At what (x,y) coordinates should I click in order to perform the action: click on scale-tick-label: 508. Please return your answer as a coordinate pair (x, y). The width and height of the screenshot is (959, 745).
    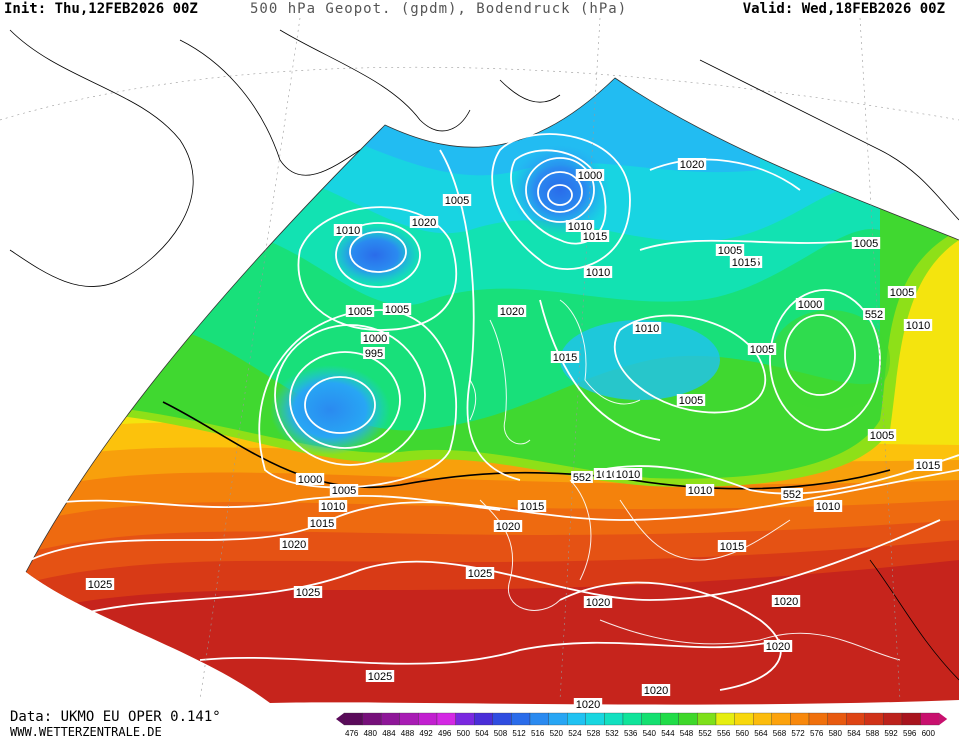
    Looking at the image, I should click on (501, 733).